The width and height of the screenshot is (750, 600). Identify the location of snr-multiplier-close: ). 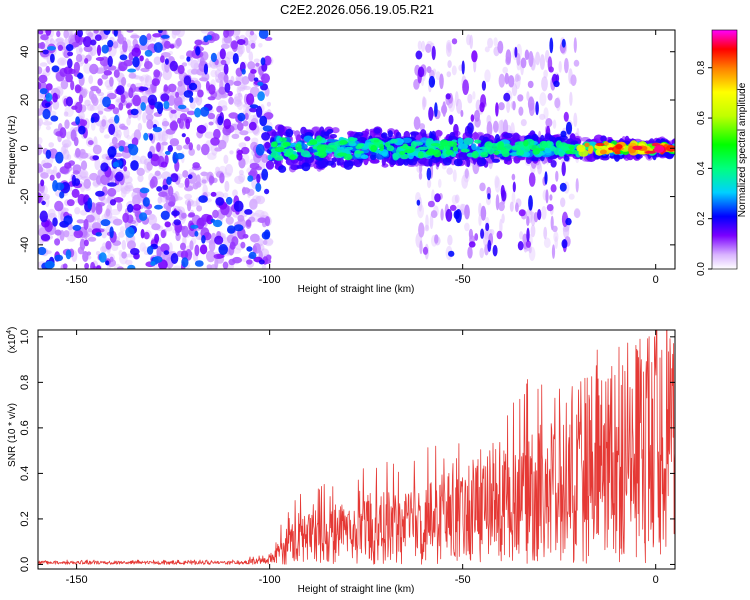
(12, 328).